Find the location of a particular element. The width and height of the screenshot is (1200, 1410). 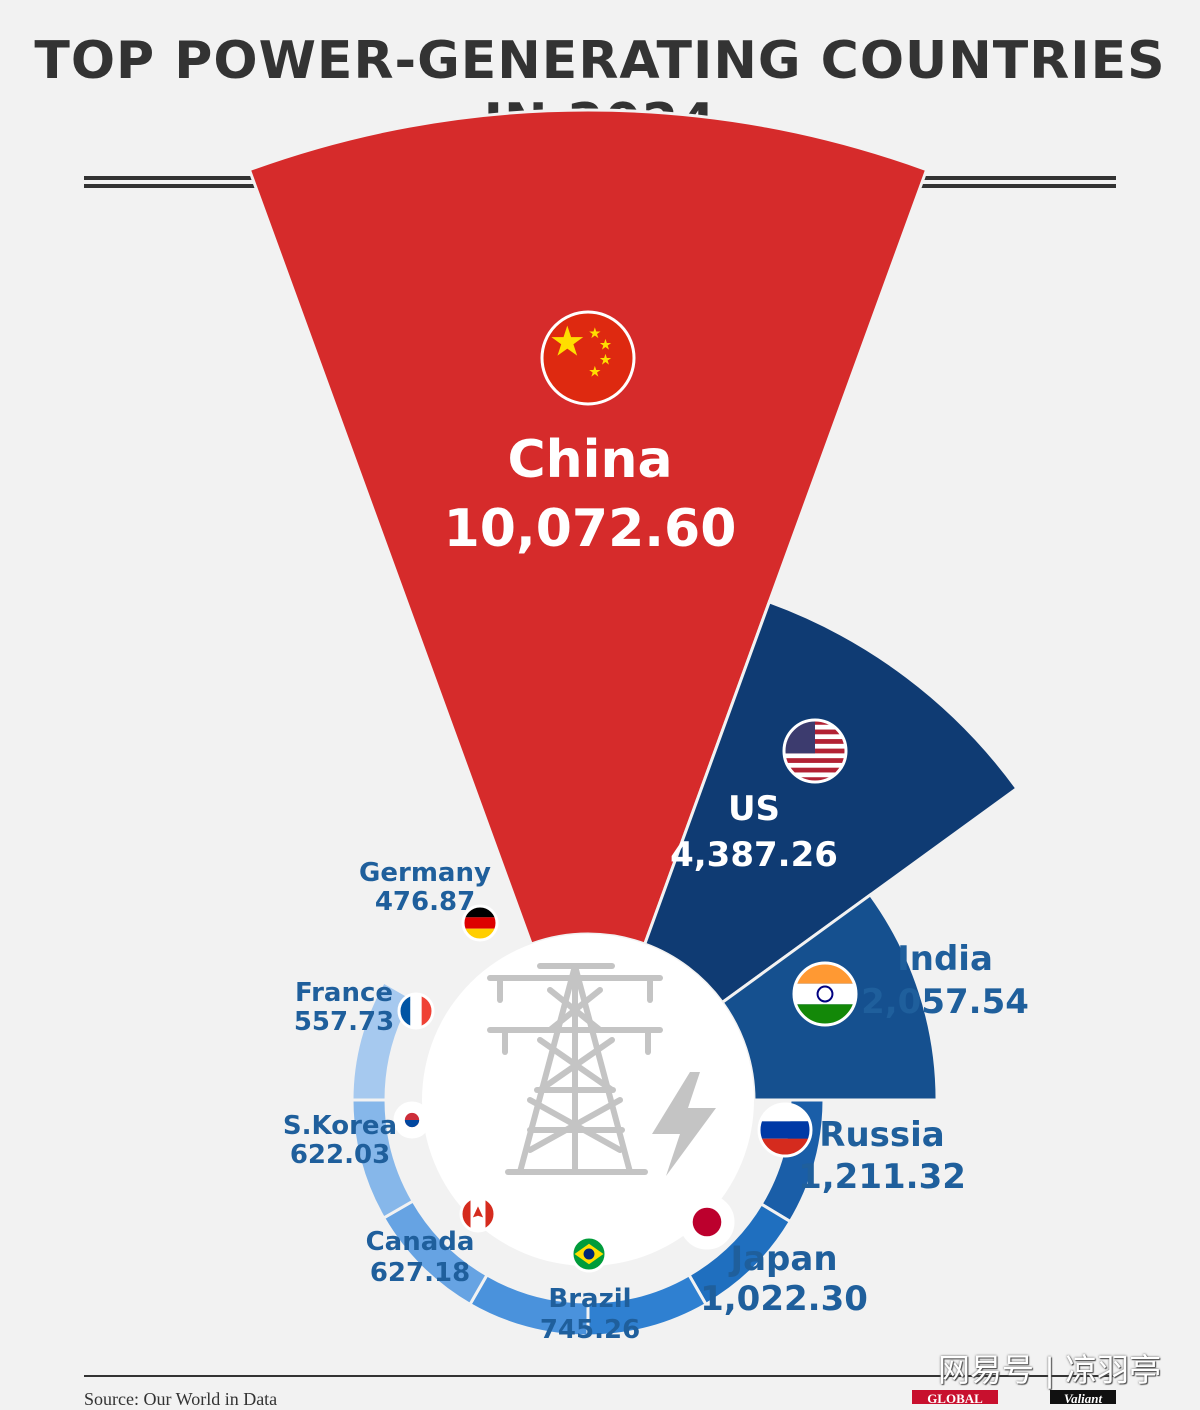

watermark: 网易号 | 凉羽亭 is located at coordinates (1050, 1370).